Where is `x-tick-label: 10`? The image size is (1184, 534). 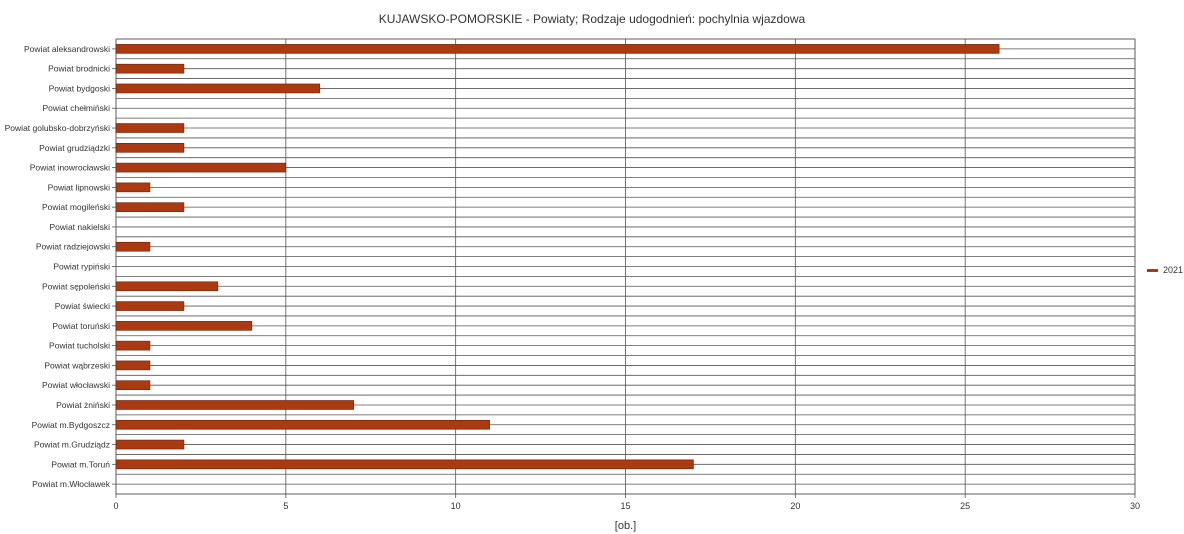
x-tick-label: 10 is located at coordinates (456, 506).